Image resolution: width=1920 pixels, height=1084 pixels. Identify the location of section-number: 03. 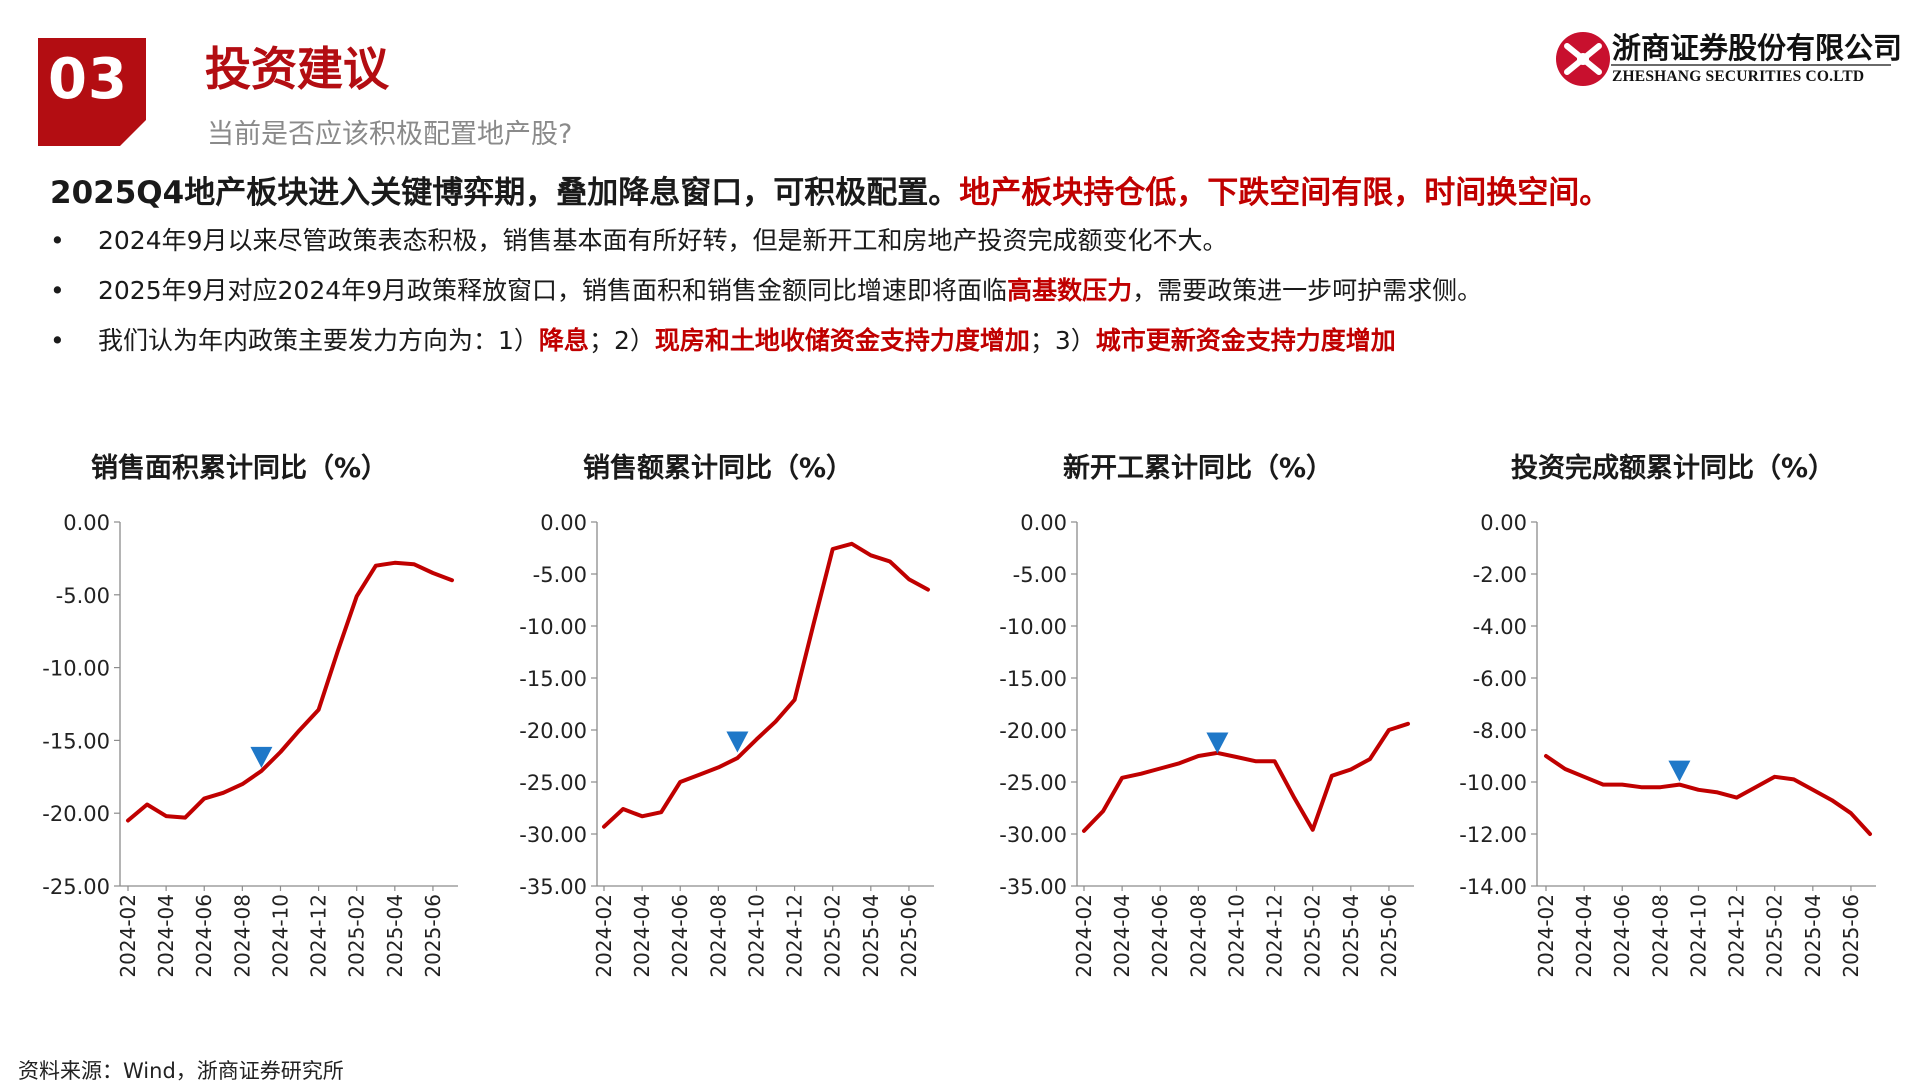
(88, 79).